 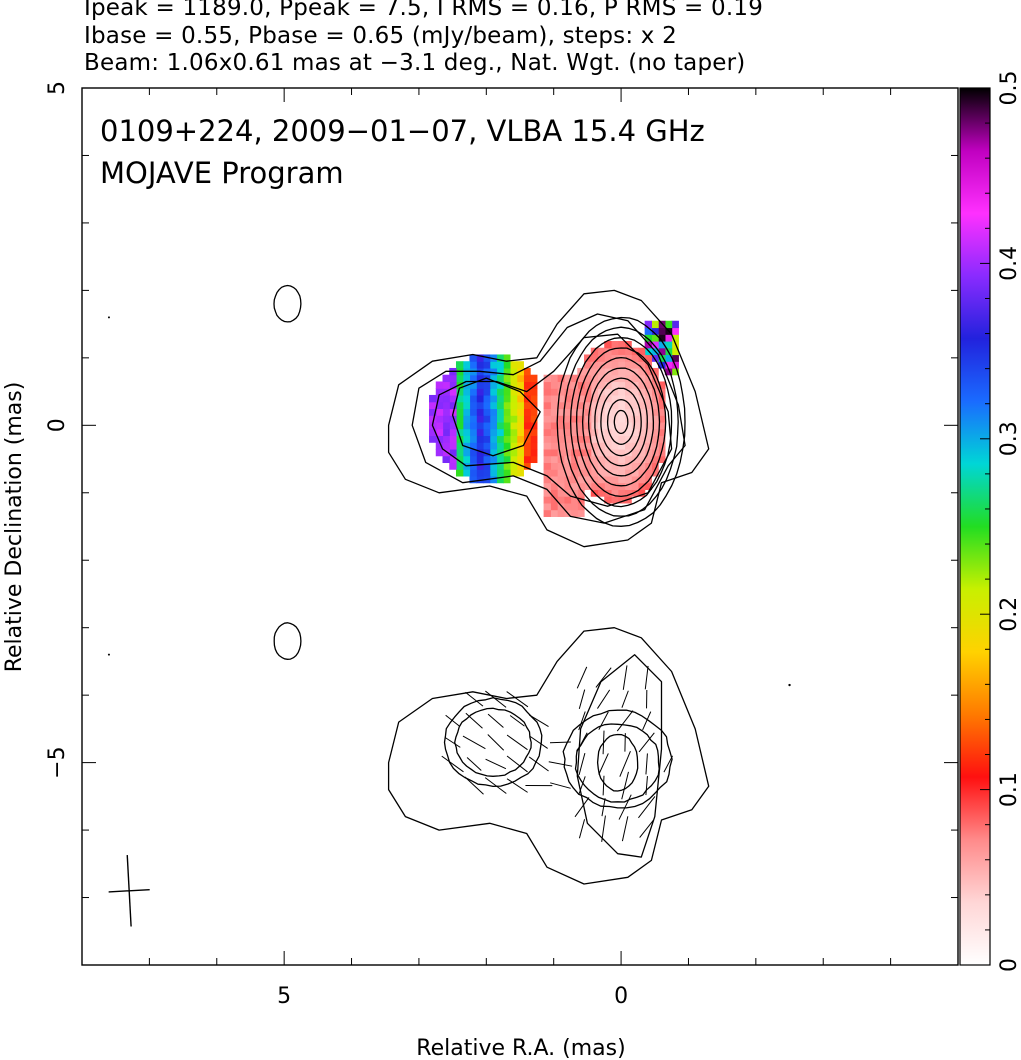 I want to click on contour-core, so click(x=621, y=421).